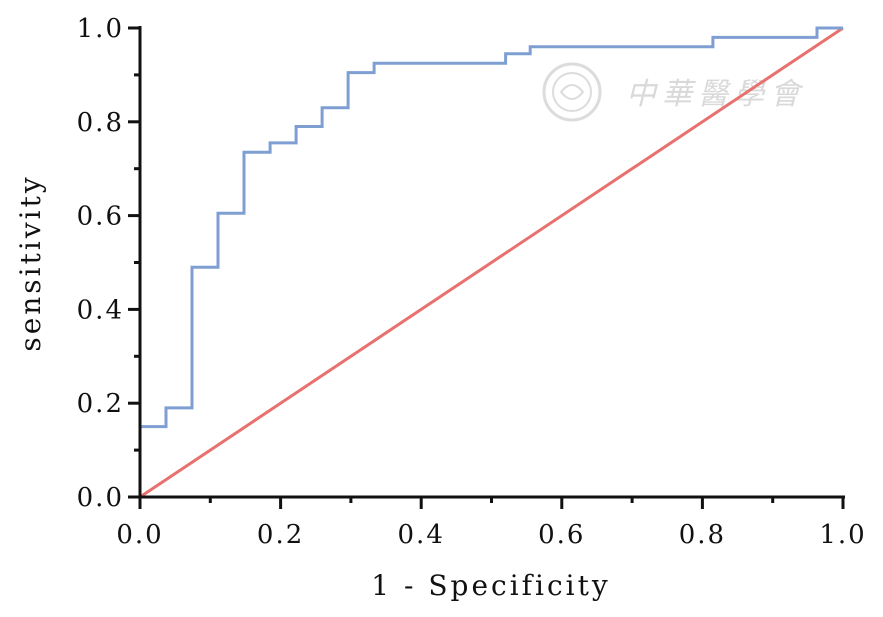  Describe the element at coordinates (842, 535) in the screenshot. I see `x-tick-label: 1.0` at that location.